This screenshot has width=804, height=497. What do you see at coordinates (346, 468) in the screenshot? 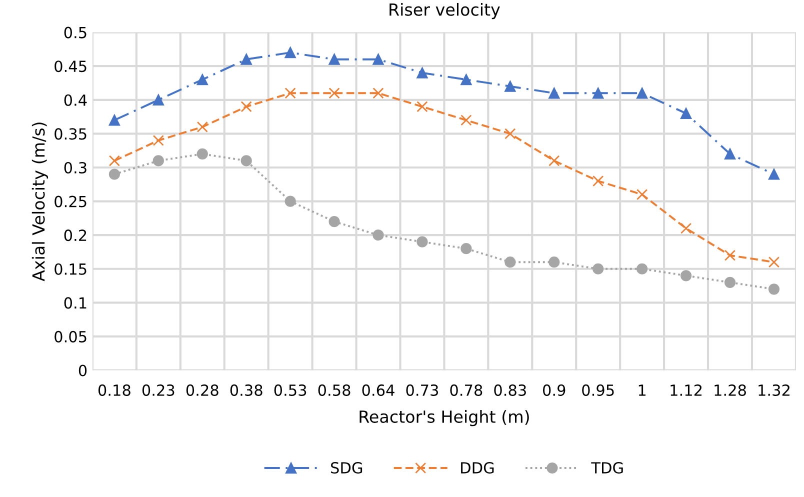
I see `legend-label: SDG` at bounding box center [346, 468].